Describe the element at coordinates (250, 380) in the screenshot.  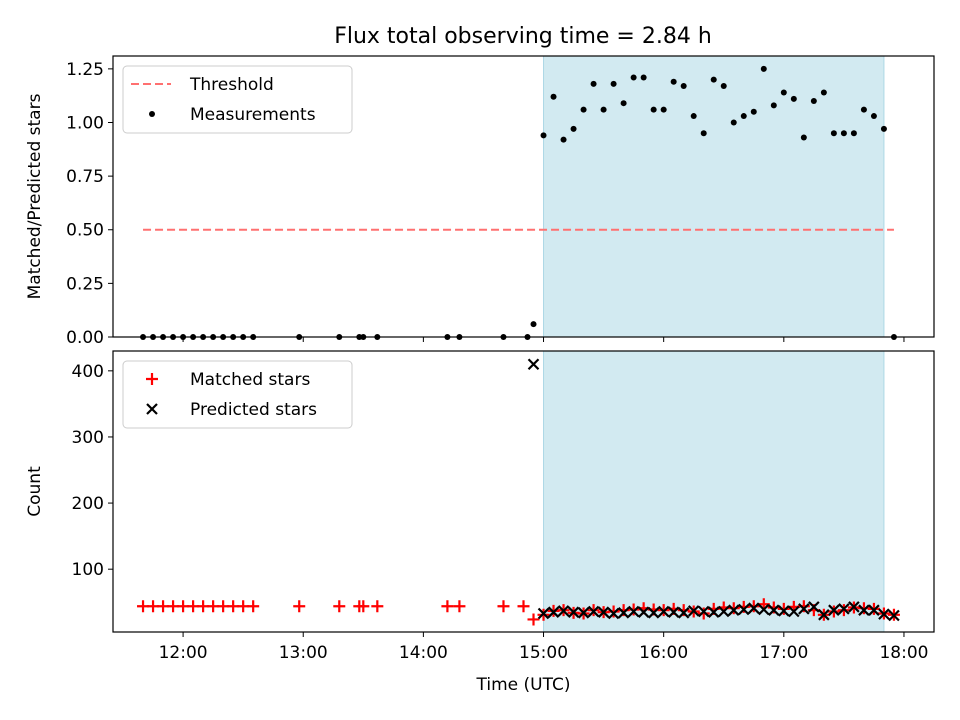
I see `legend-label: Matched stars` at that location.